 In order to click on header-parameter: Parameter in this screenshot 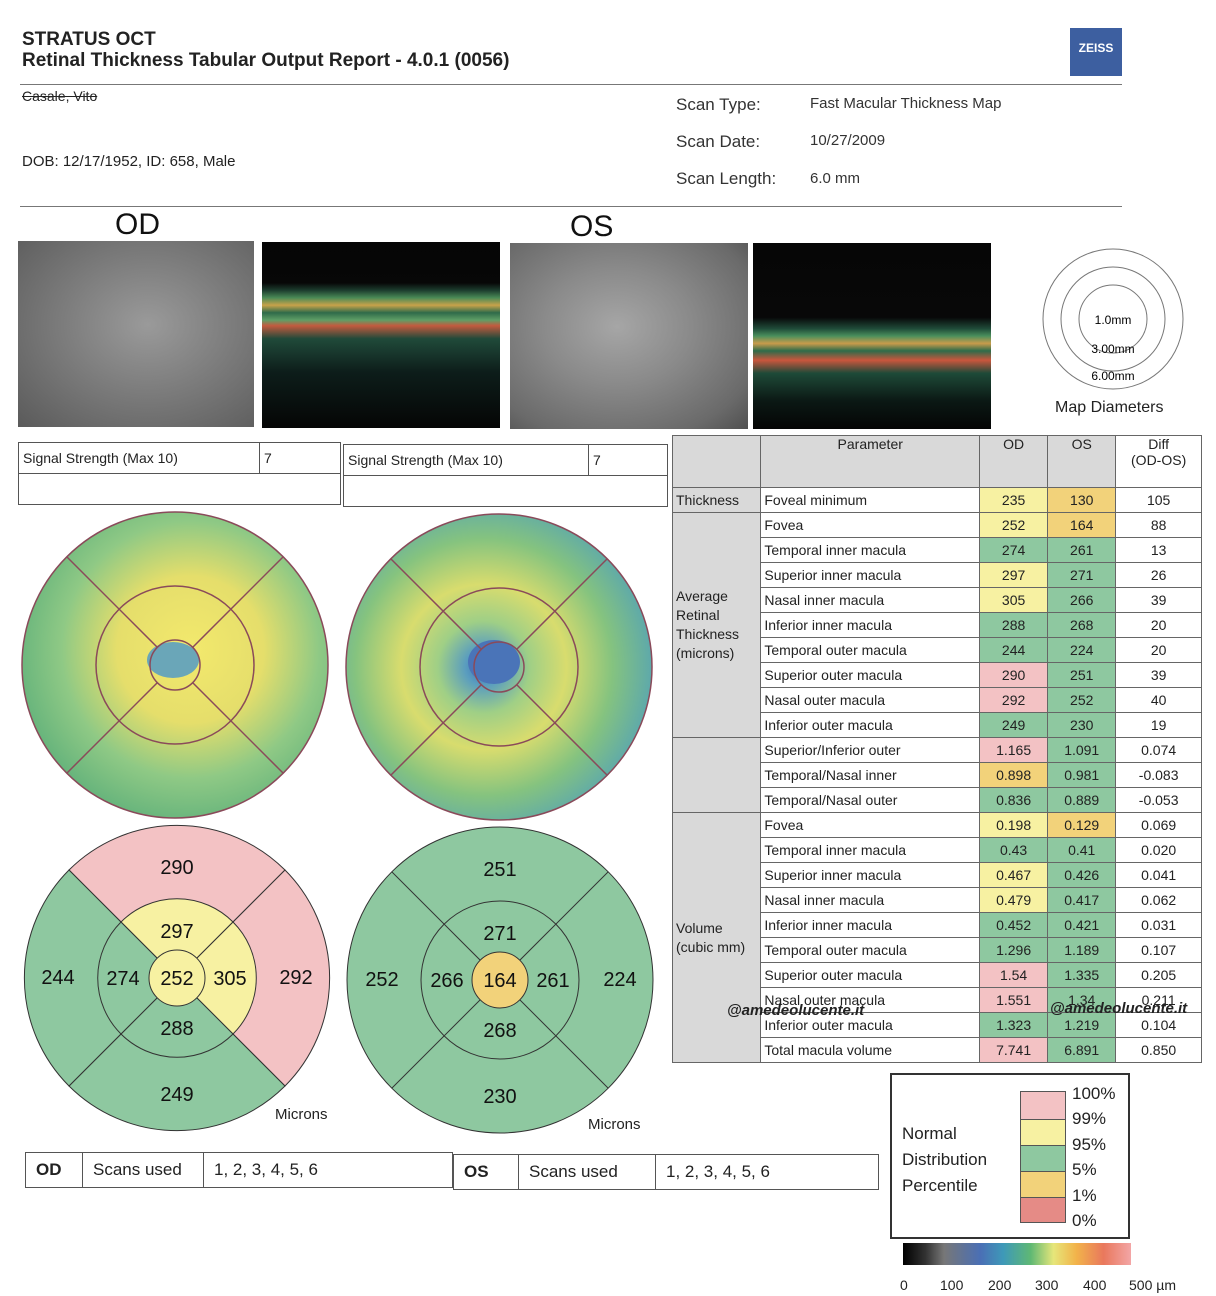, I will do `click(870, 461)`.